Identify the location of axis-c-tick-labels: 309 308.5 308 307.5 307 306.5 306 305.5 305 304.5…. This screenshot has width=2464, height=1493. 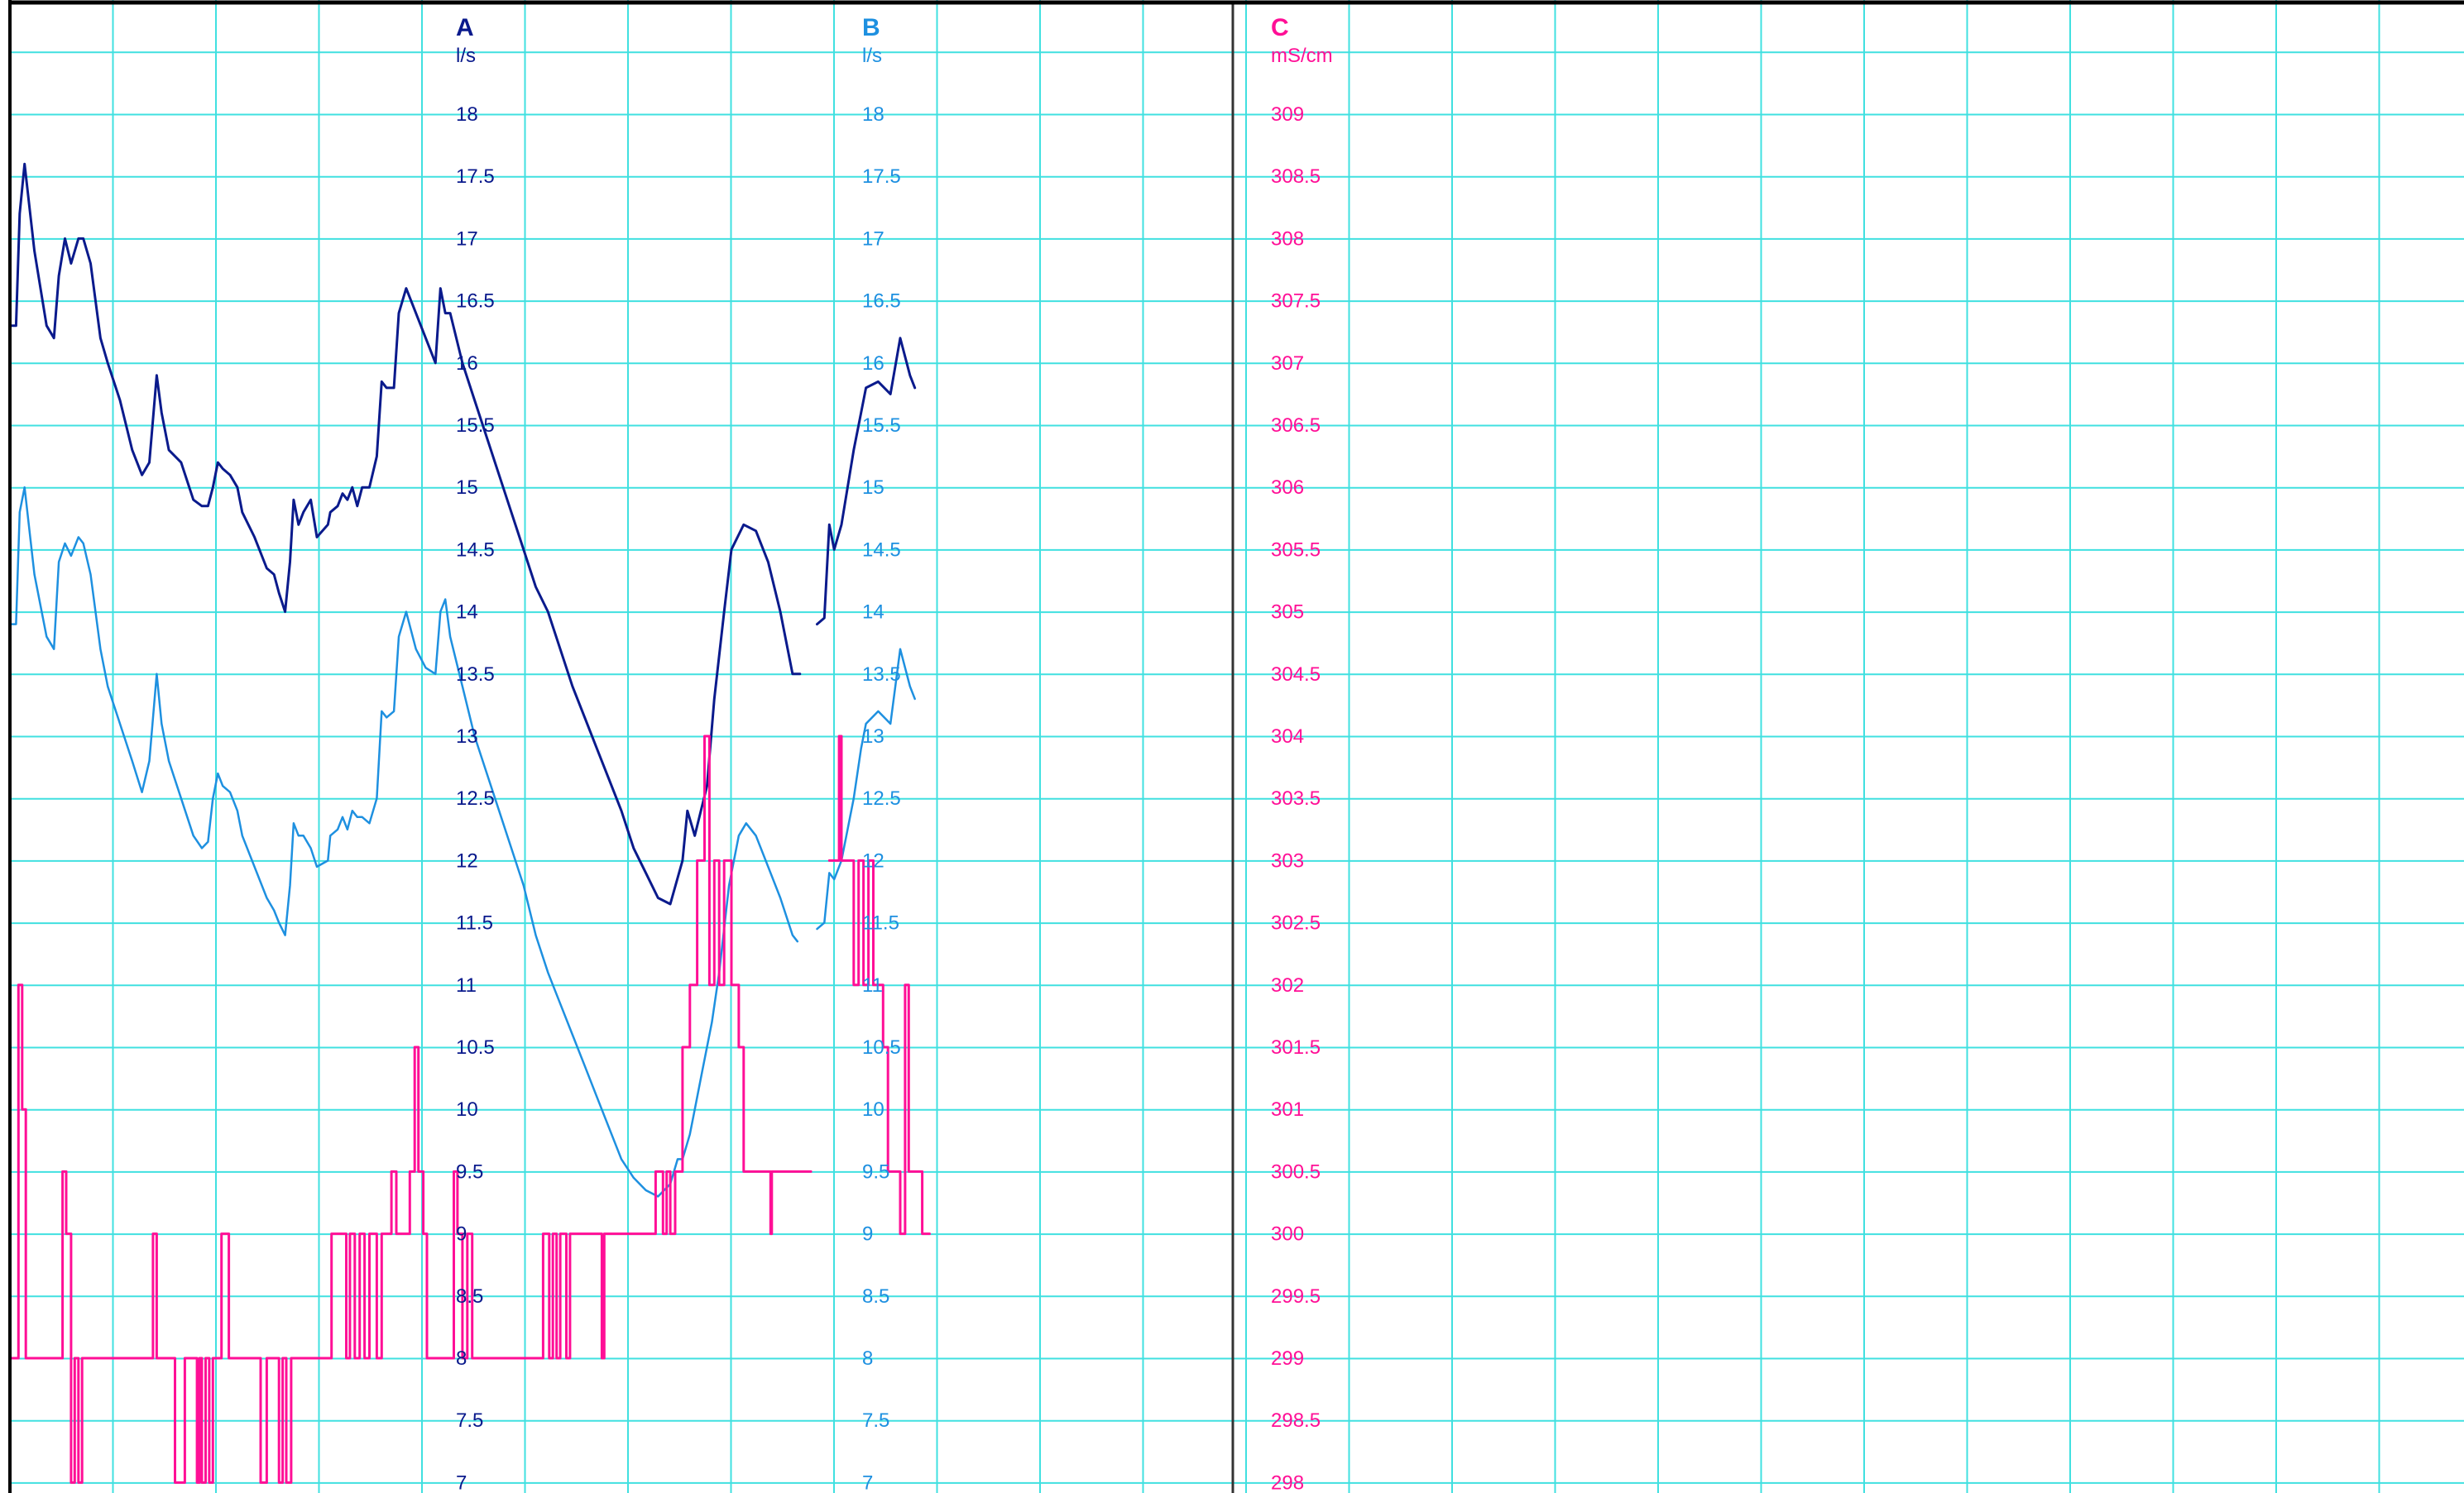
(1296, 798).